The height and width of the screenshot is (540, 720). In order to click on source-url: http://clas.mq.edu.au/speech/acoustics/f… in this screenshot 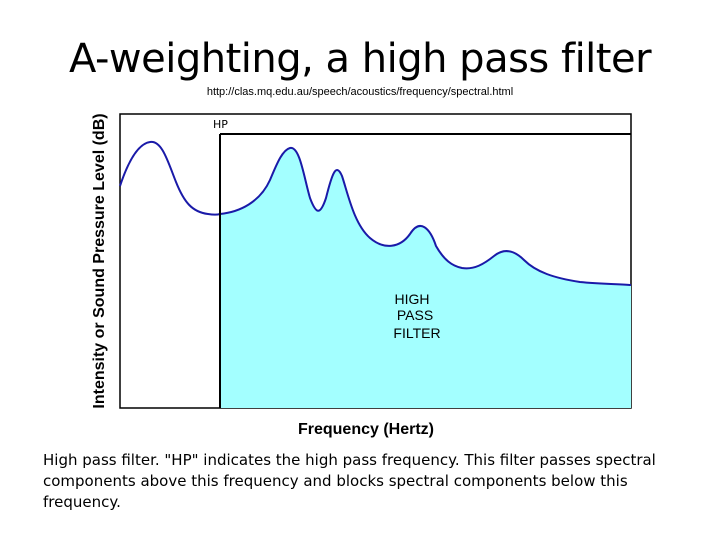, I will do `click(360, 92)`.